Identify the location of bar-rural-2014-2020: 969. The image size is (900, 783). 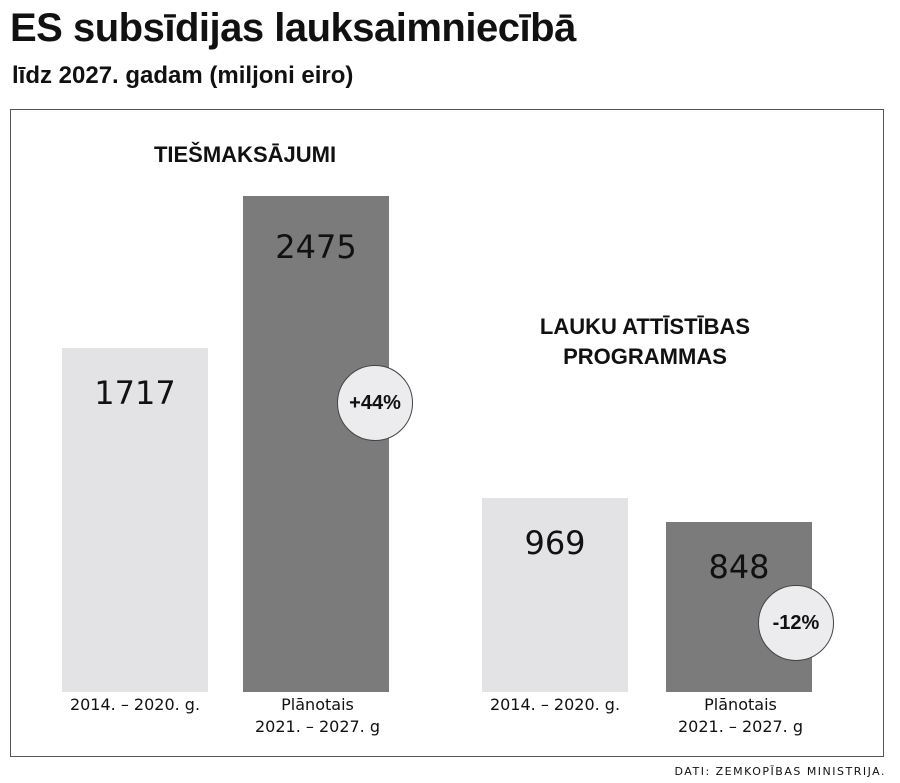
(555, 595).